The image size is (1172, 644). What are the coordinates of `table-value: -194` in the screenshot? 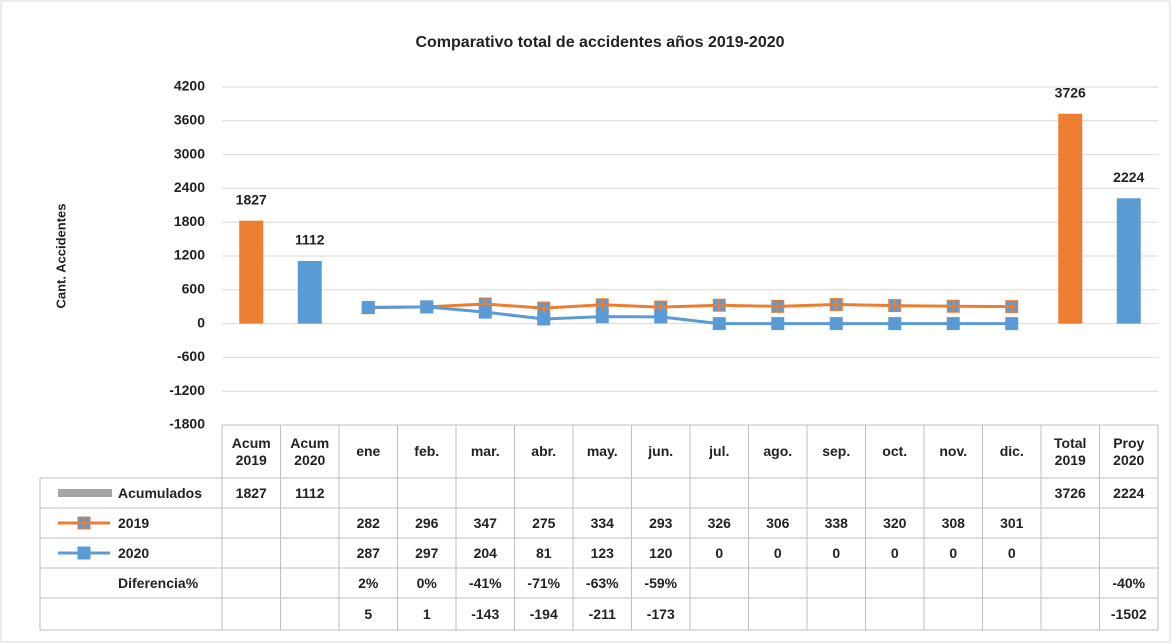 It's located at (543, 613).